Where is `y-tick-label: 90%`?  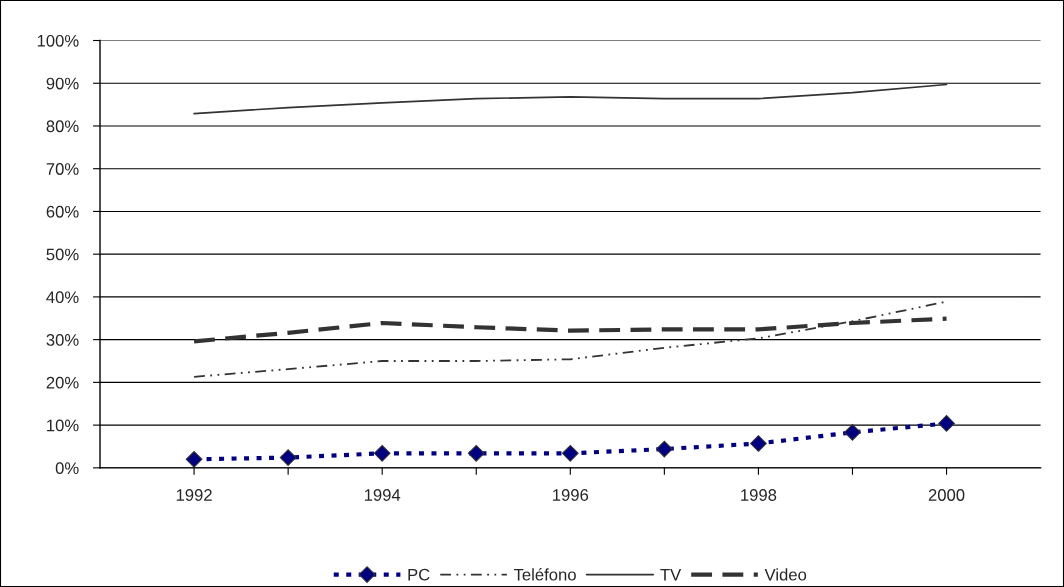 y-tick-label: 90% is located at coordinates (62, 83).